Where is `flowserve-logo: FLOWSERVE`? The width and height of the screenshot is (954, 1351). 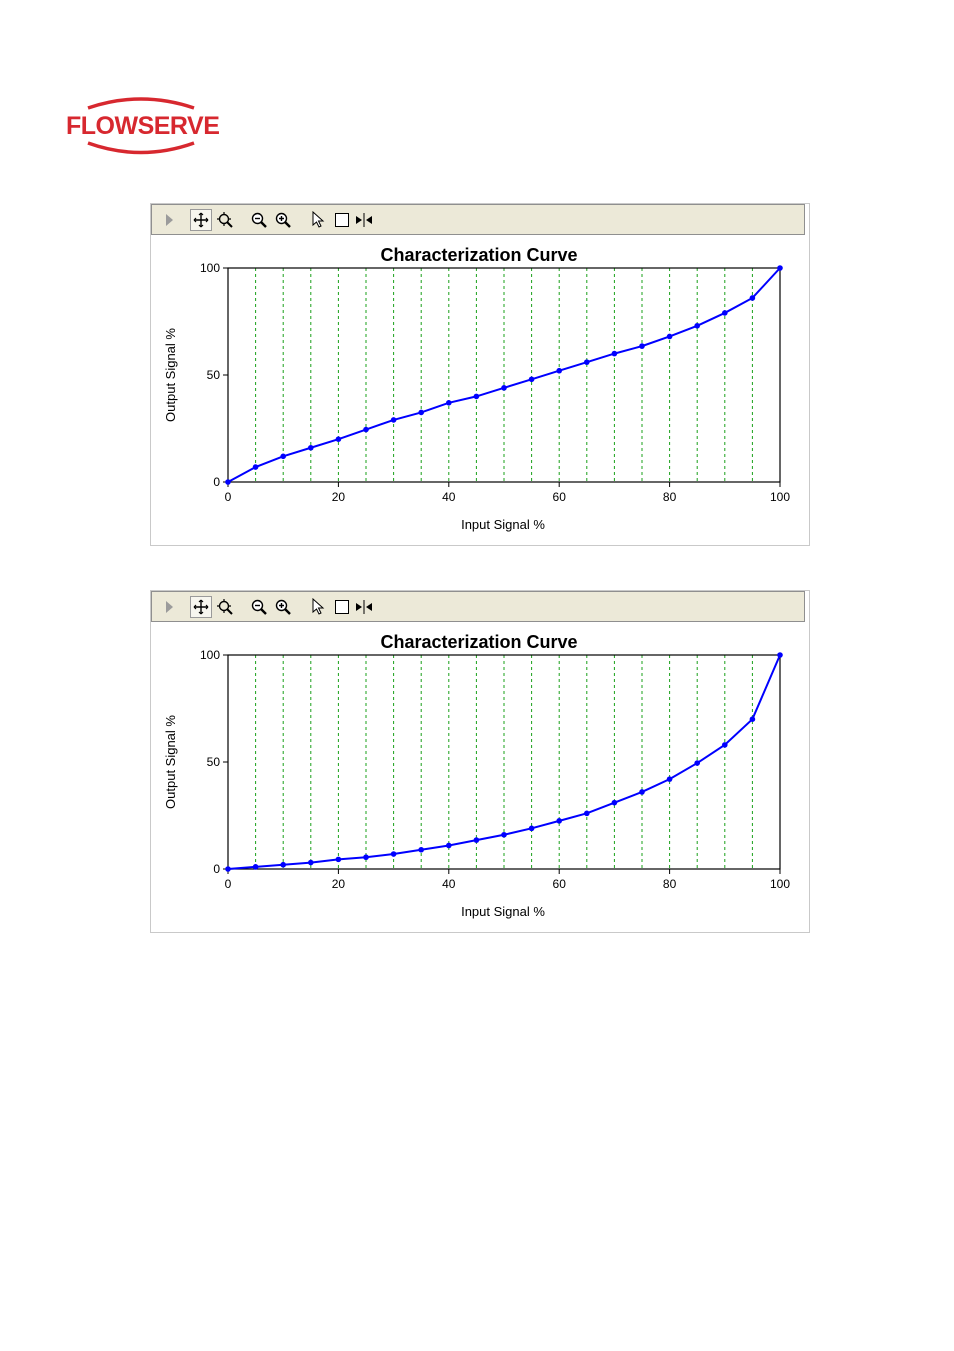
flowserve-logo: FLOWSERVE is located at coordinates (143, 127).